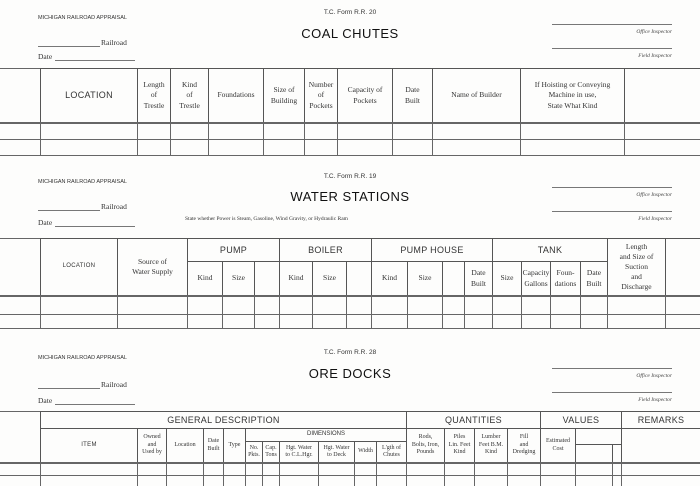 The image size is (700, 486). I want to click on form-number: T.C. Form R.R. 19, so click(350, 176).